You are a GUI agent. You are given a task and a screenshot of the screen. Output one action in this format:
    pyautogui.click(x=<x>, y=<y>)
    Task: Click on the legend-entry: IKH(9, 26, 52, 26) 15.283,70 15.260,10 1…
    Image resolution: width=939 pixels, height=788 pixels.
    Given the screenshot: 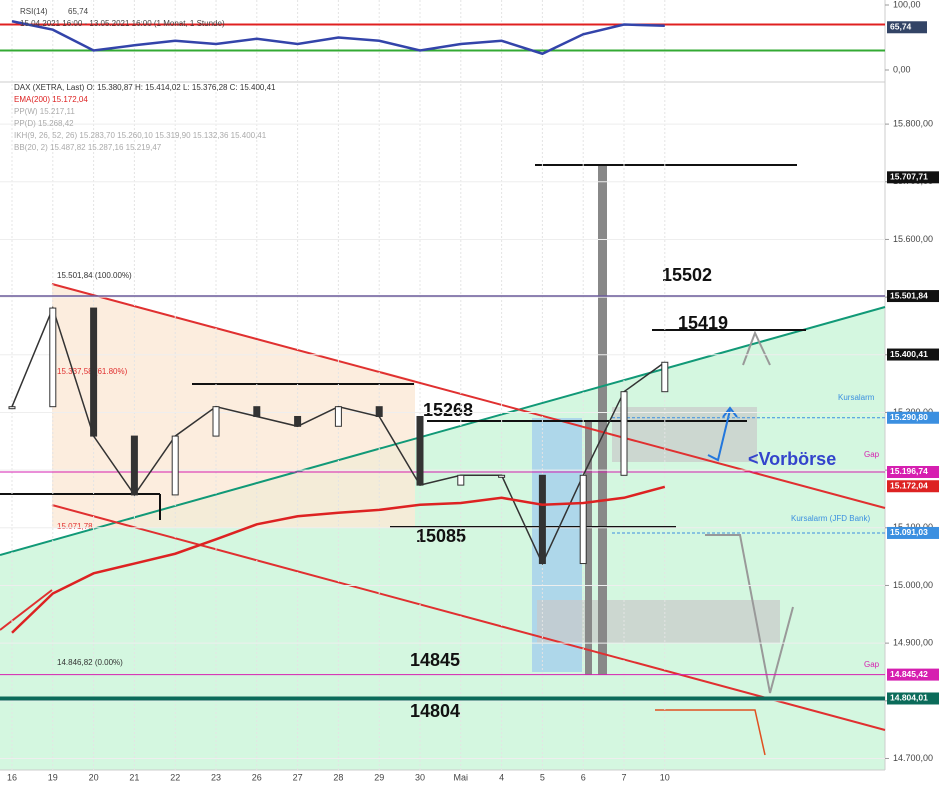 What is the action you would take?
    pyautogui.click(x=140, y=135)
    